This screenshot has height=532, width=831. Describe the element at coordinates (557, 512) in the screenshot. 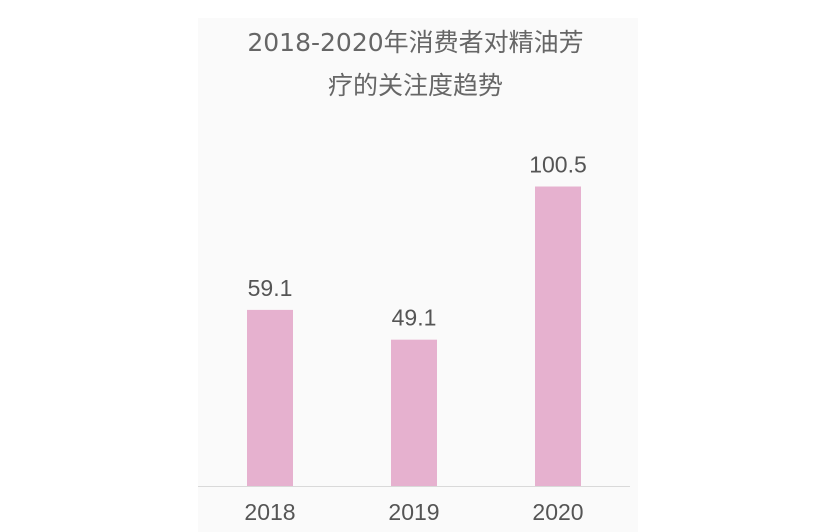

I see `x-tick-label-2020: 2020` at that location.